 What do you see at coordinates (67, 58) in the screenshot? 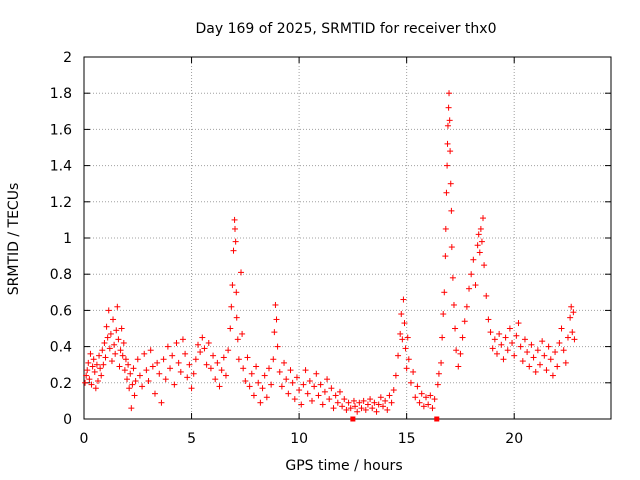
I see `y-tick-label: 2` at bounding box center [67, 58].